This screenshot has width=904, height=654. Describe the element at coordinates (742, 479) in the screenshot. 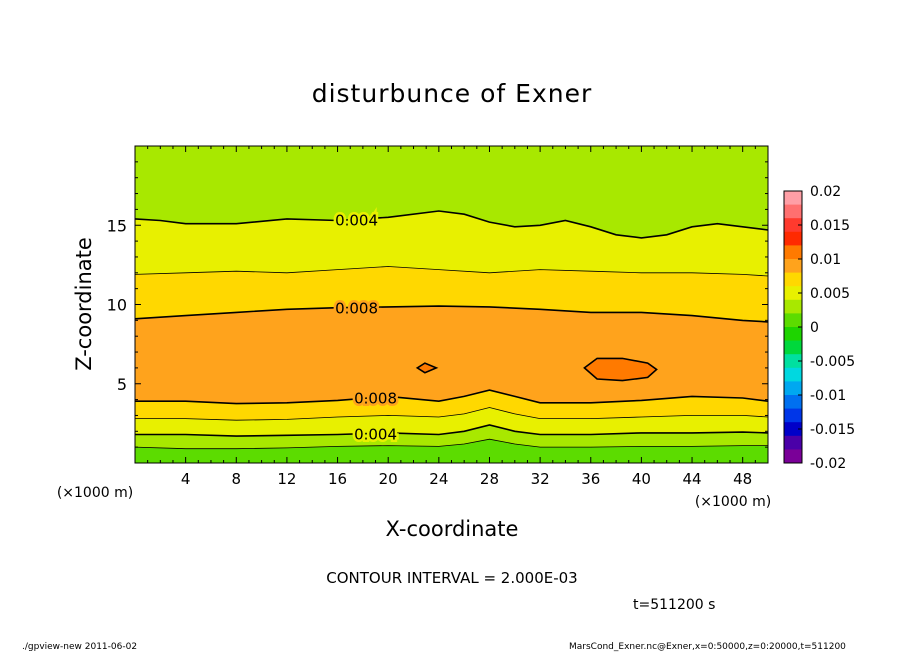

I see `x-tick-label: 48` at that location.